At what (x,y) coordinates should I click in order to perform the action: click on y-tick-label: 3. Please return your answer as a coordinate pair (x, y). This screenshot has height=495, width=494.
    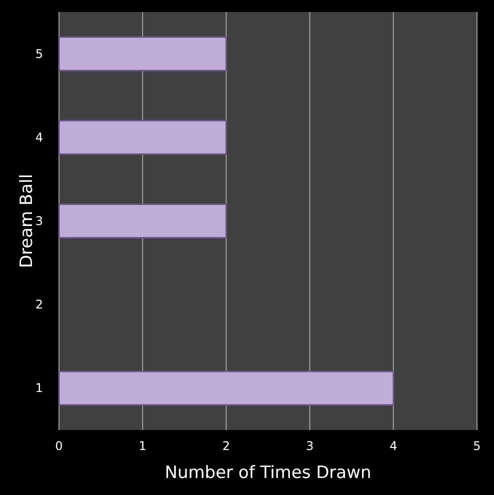
    Looking at the image, I should click on (39, 221).